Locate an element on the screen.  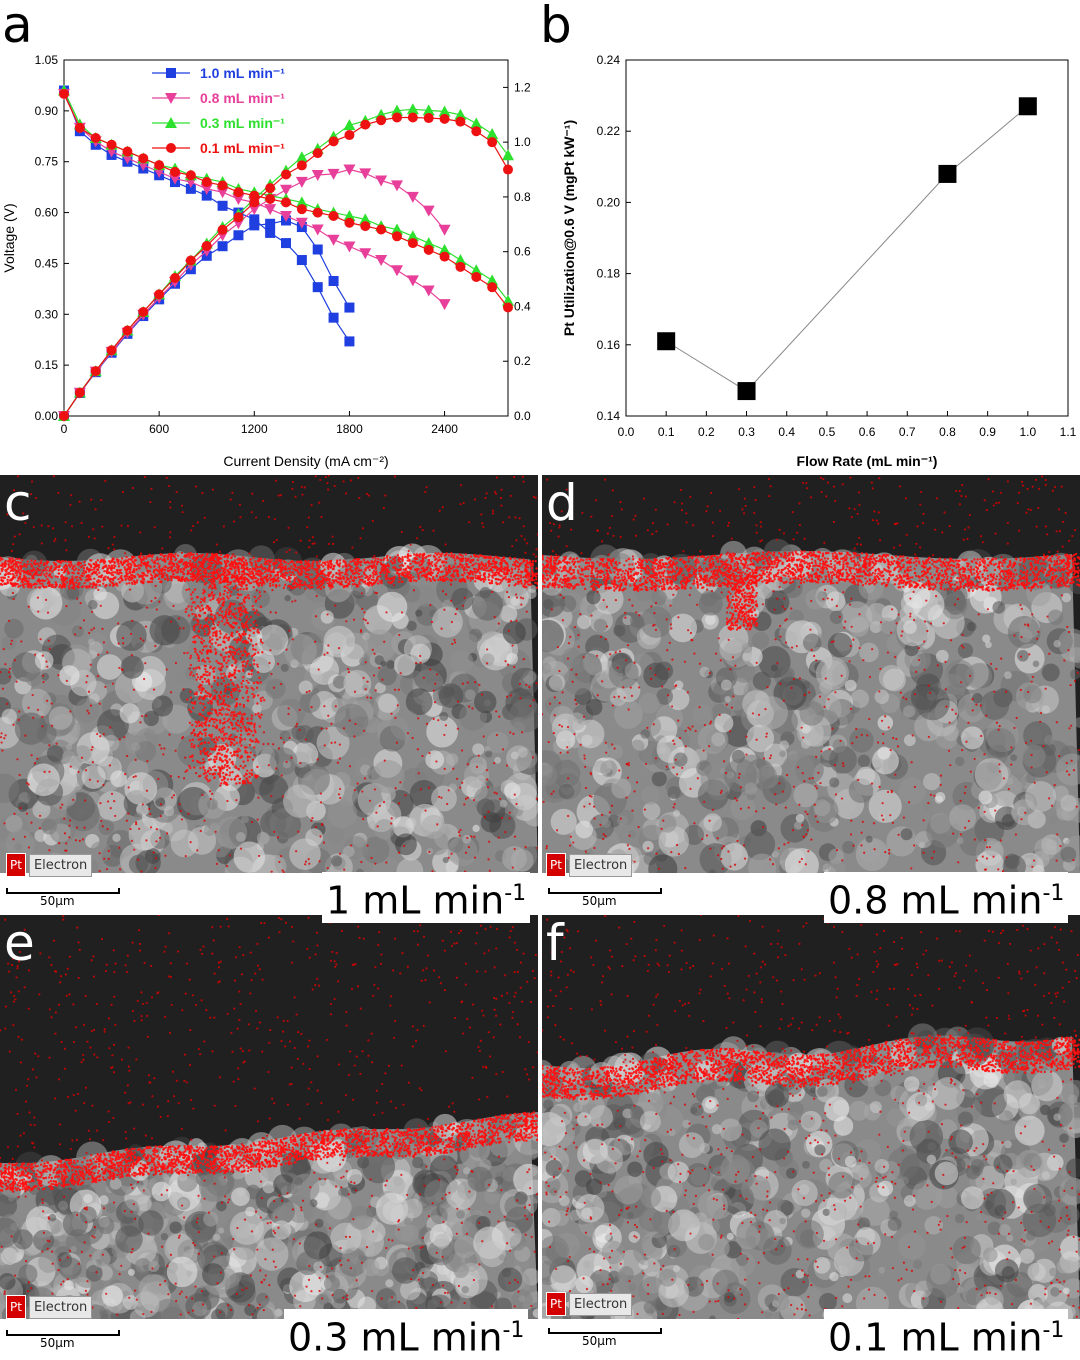
electron-tag: Electron is located at coordinates (600, 1304).